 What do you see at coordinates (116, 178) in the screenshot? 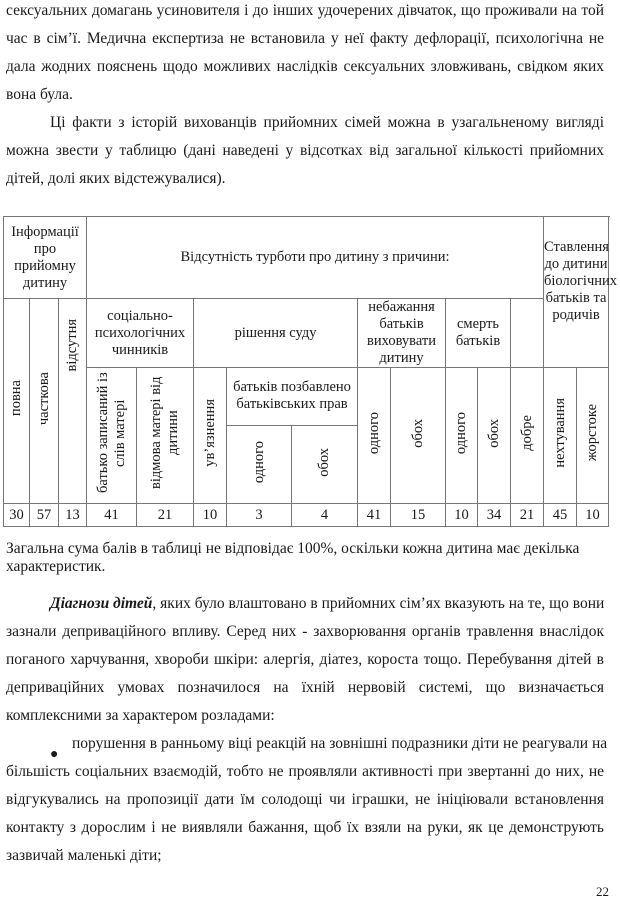
I see `text-line: дітей, долі яких відстежувалися).` at bounding box center [116, 178].